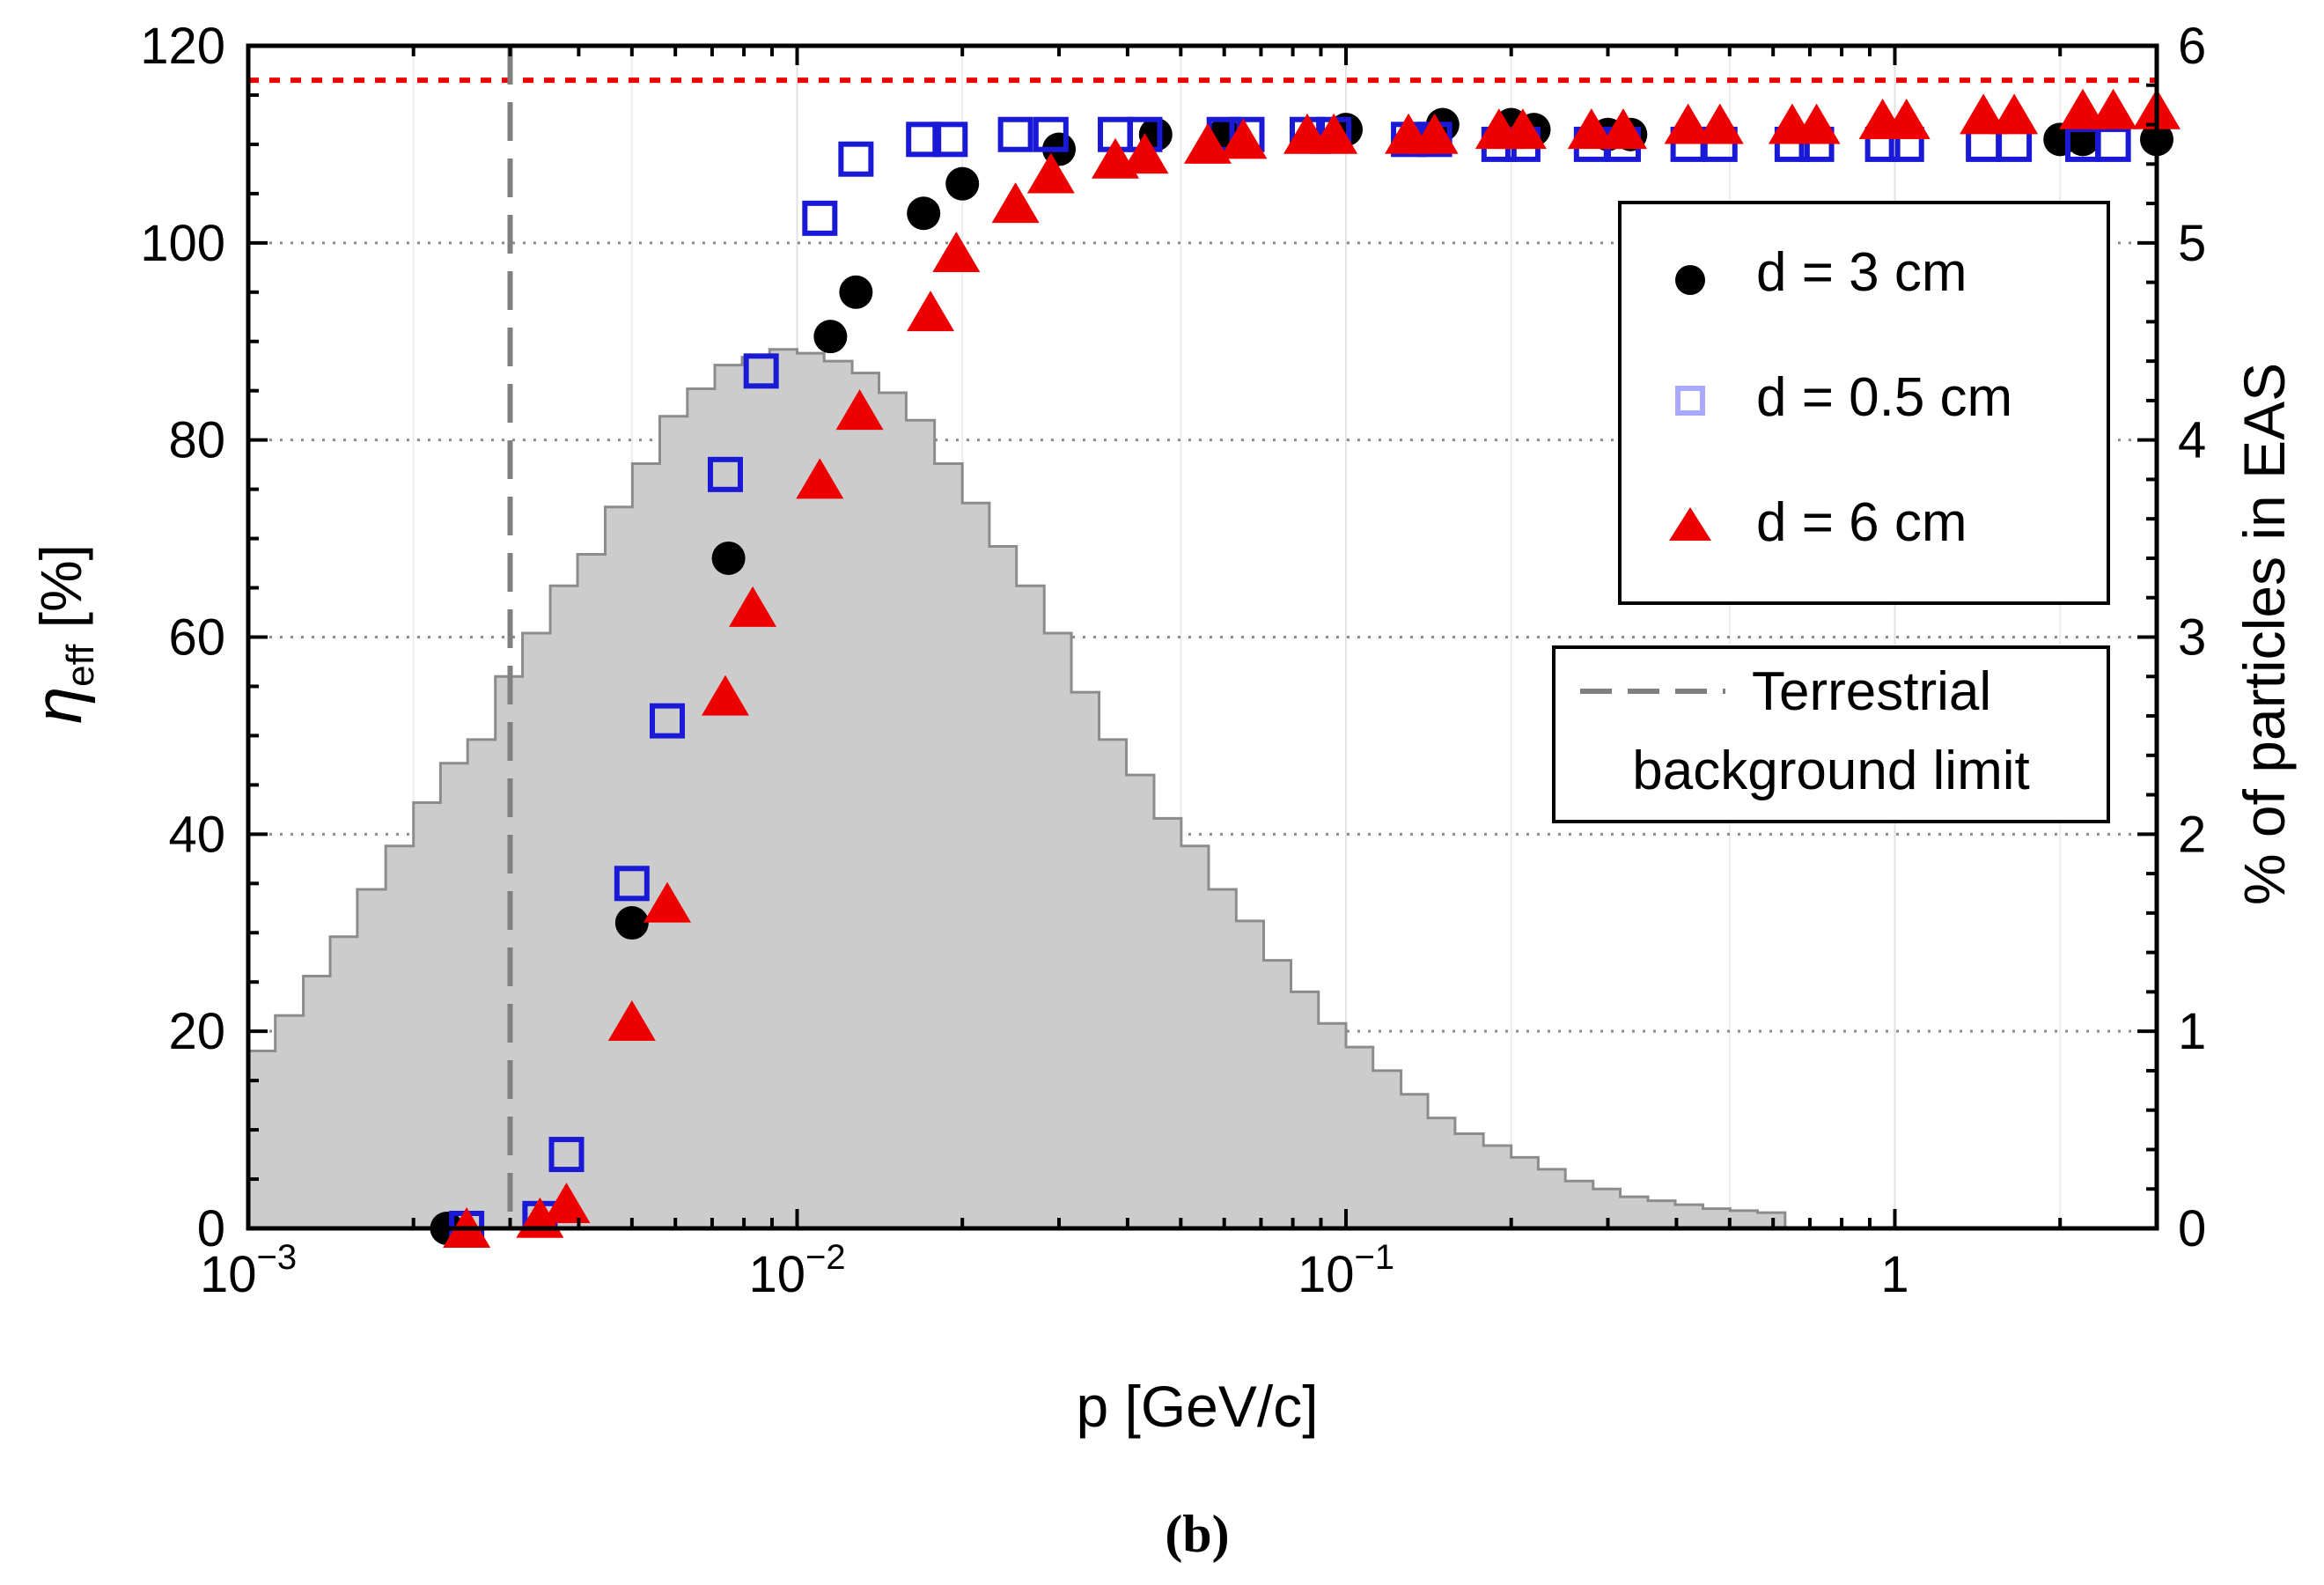 The width and height of the screenshot is (2324, 1585). I want to click on terrestrial-legend-line1: Terrestrial, so click(1871, 691).